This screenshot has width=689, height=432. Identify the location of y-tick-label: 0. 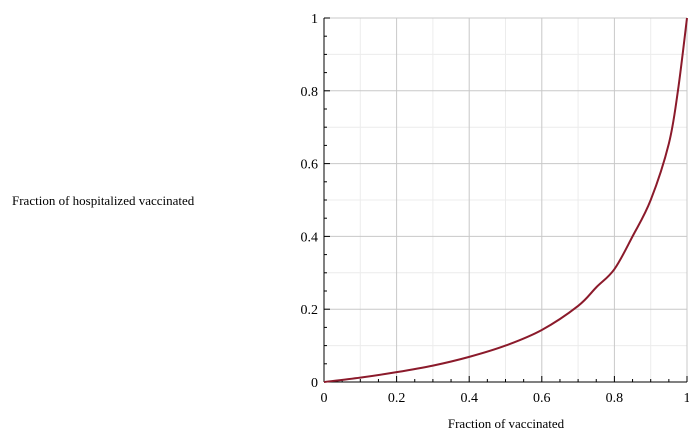
(314, 383).